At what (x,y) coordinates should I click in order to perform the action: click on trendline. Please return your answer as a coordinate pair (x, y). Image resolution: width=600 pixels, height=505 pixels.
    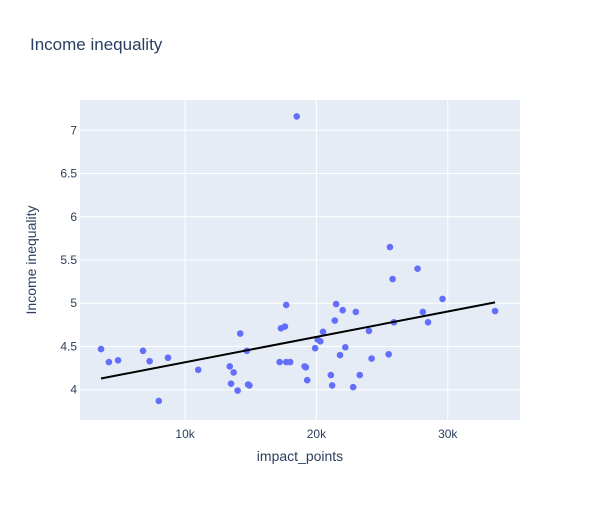
    Looking at the image, I should click on (298, 340).